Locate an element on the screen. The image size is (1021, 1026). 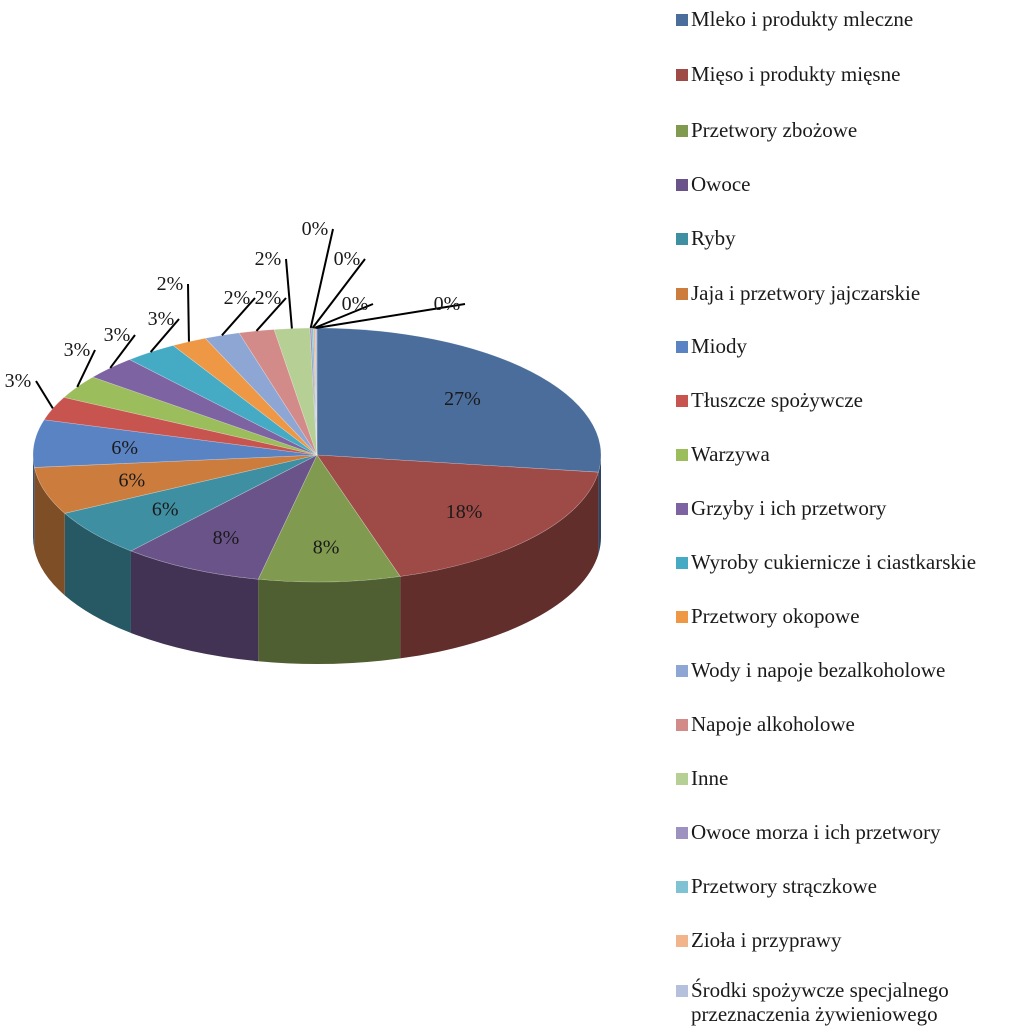
legend-item: Mięso i produkty mięsne is located at coordinates (788, 74).